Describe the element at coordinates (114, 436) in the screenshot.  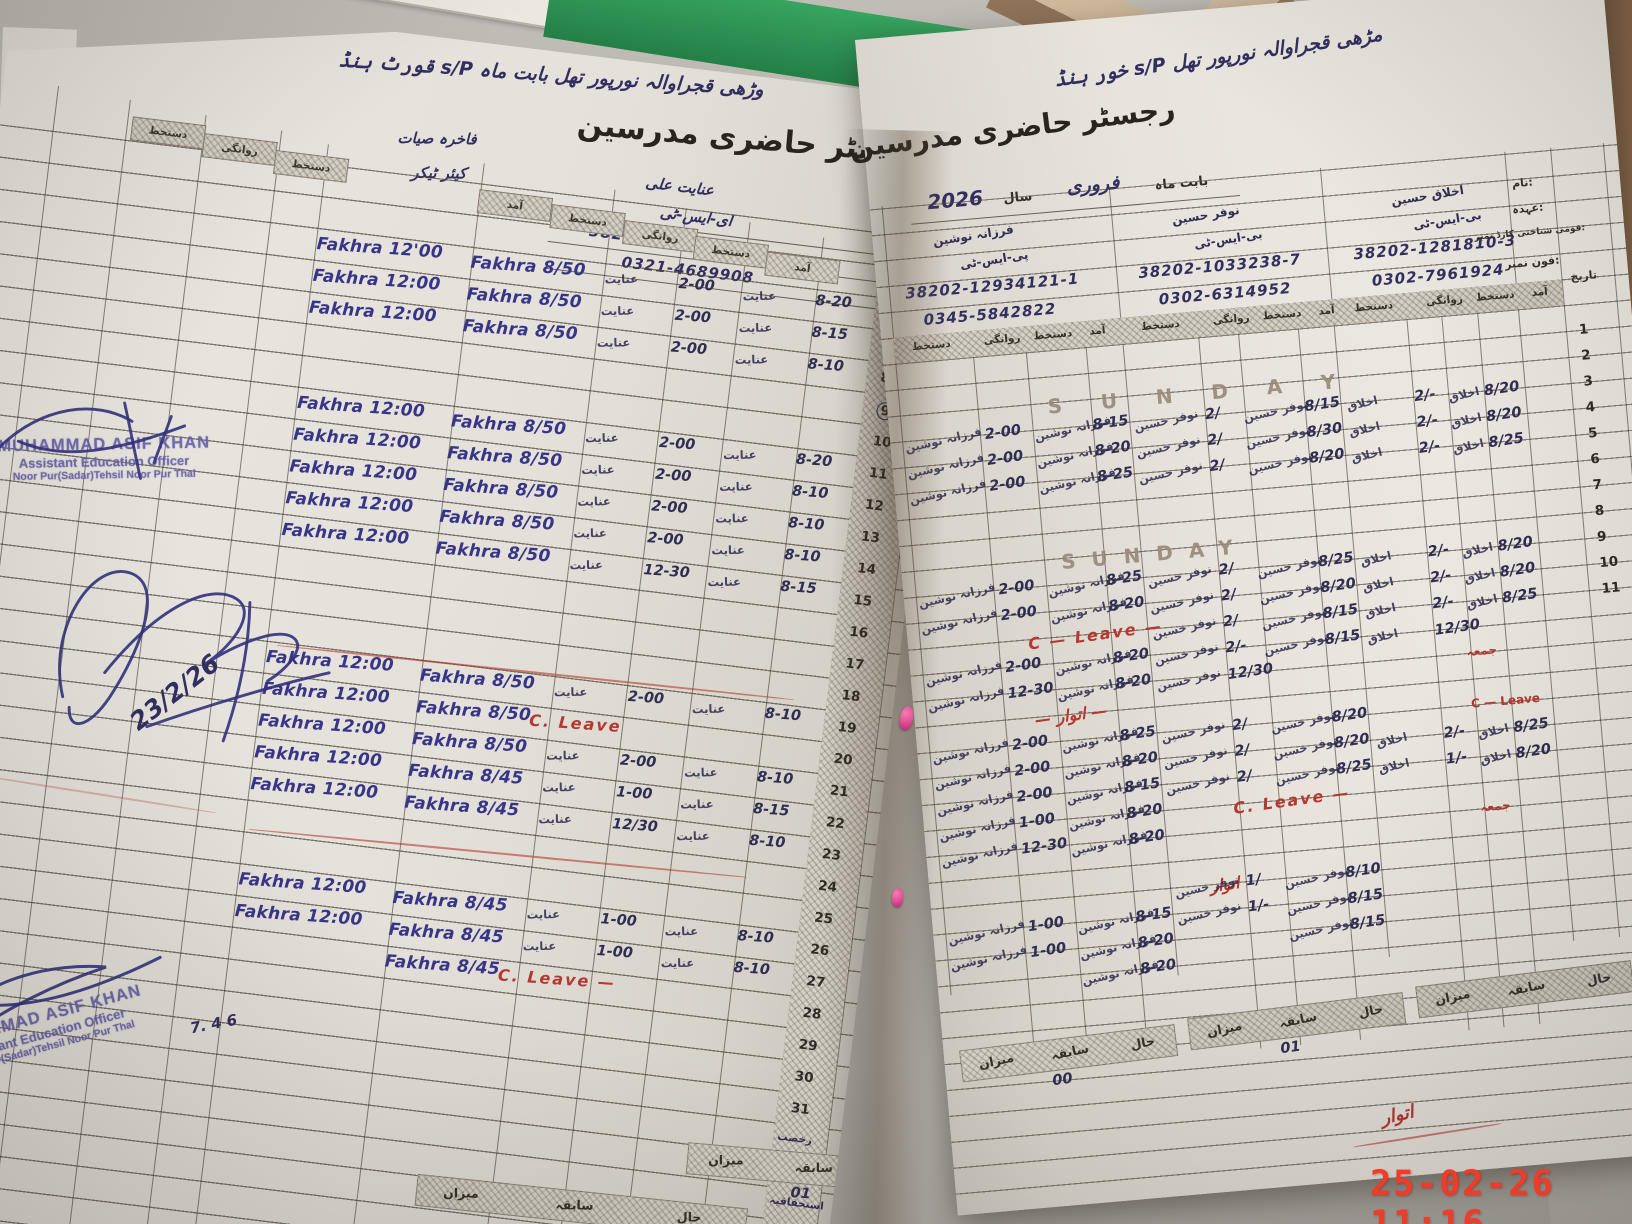
I see `officer-signature` at that location.